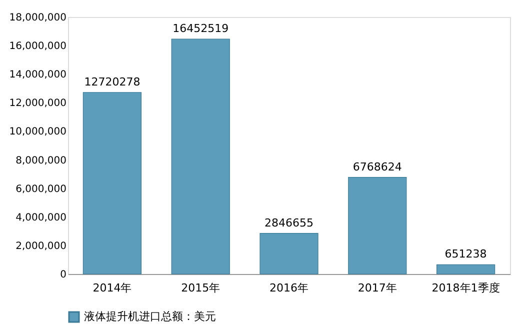 The height and width of the screenshot is (333, 524). I want to click on y-tick-label: 14,000,000, so click(37, 75).